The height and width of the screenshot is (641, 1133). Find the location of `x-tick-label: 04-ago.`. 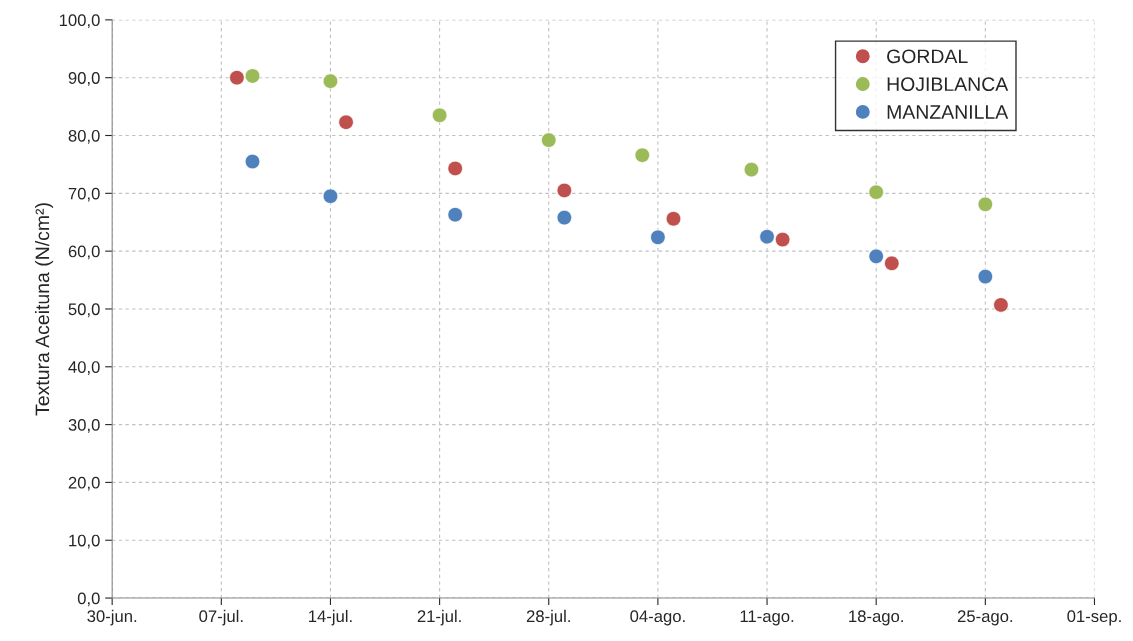

x-tick-label: 04-ago. is located at coordinates (657, 618).